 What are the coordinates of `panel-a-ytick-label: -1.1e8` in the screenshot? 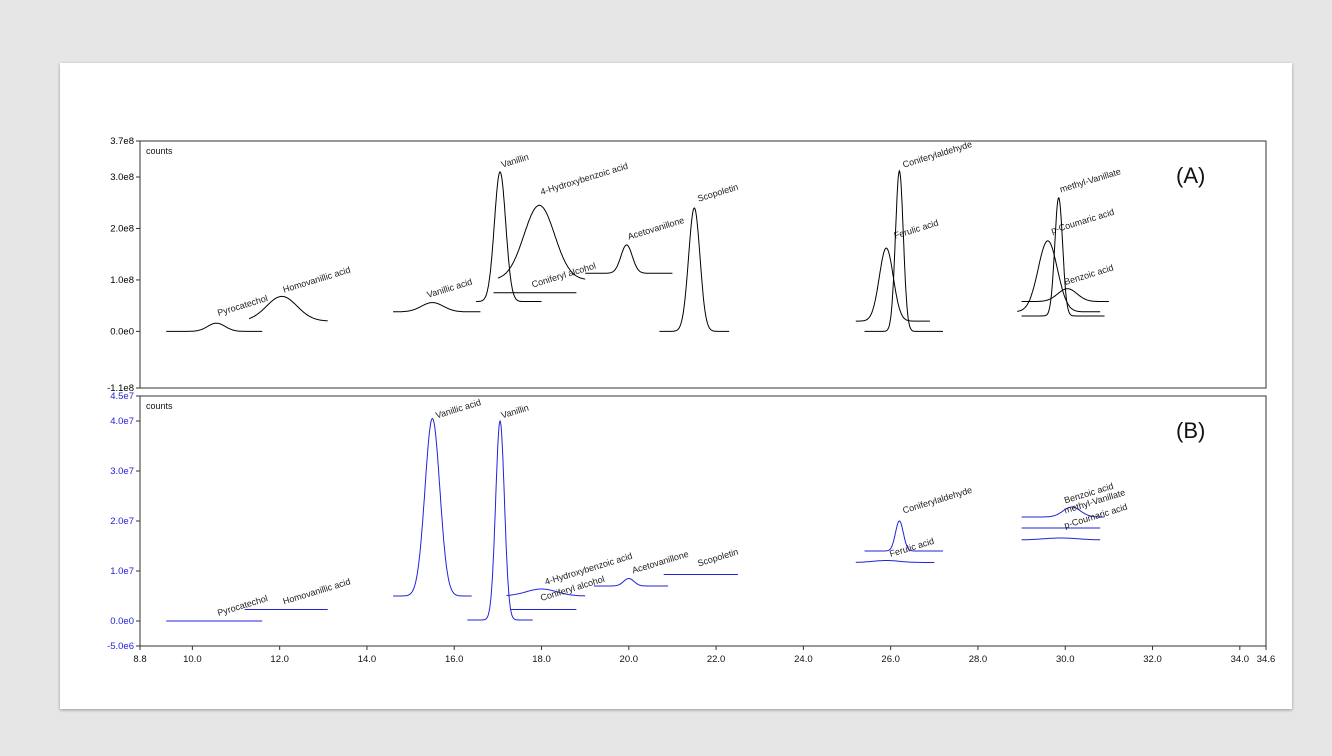 It's located at (120, 388).